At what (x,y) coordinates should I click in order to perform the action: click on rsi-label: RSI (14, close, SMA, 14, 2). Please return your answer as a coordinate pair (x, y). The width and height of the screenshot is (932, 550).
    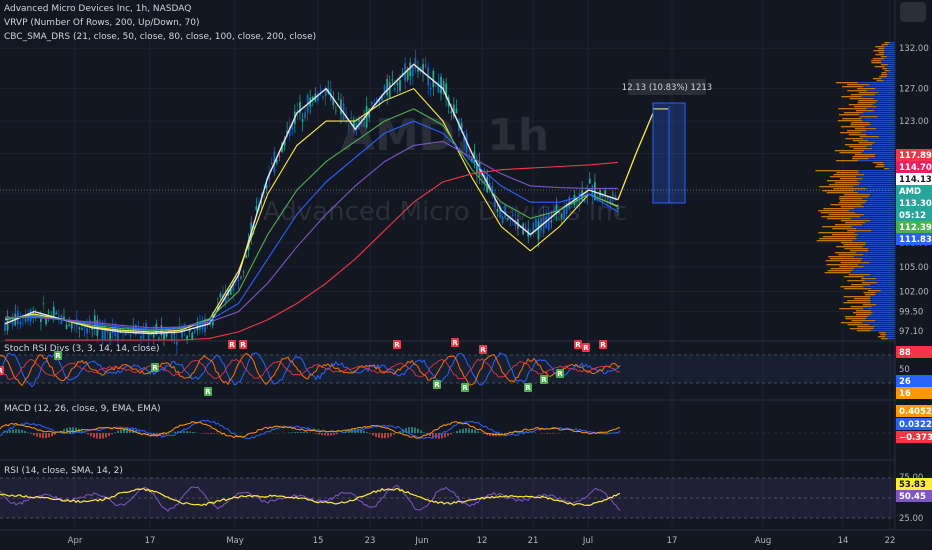
    Looking at the image, I should click on (63, 471).